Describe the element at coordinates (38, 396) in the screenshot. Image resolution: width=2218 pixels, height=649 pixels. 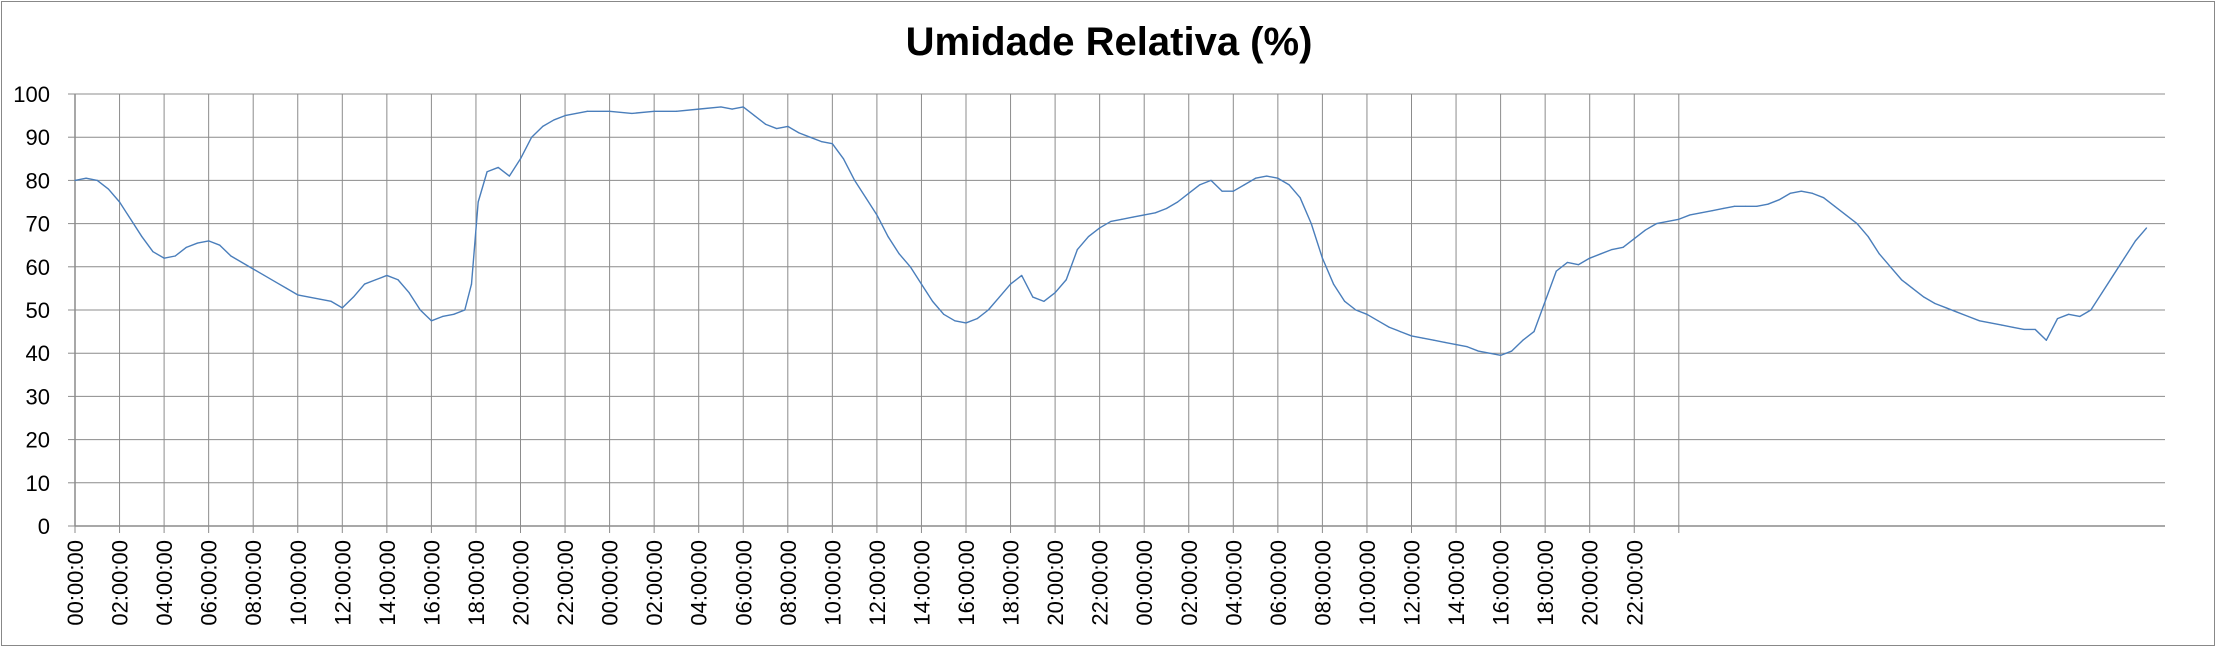
I see `y-tick-label: 30` at that location.